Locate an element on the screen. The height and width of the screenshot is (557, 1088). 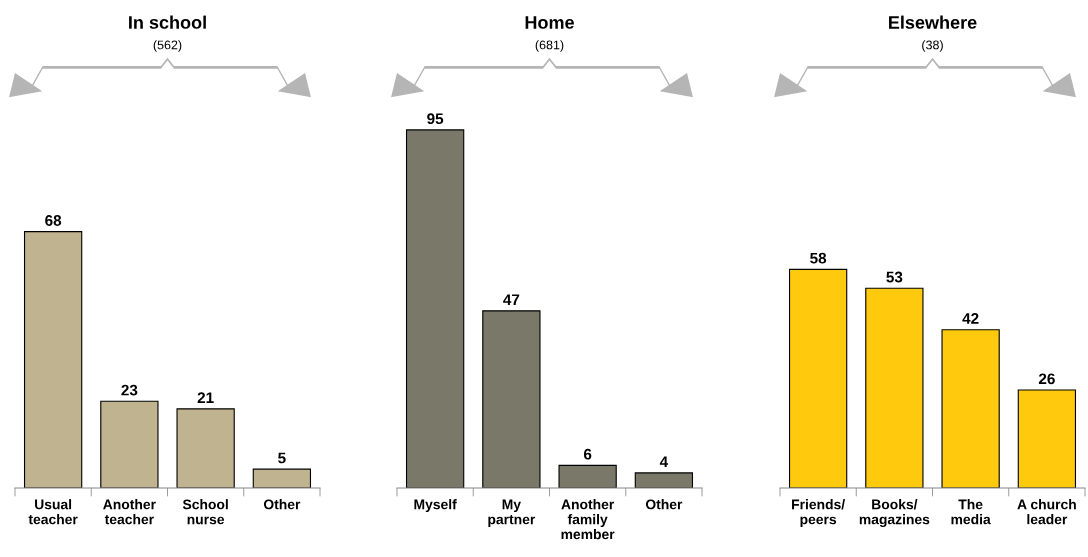
chart-title: Home is located at coordinates (549, 22).